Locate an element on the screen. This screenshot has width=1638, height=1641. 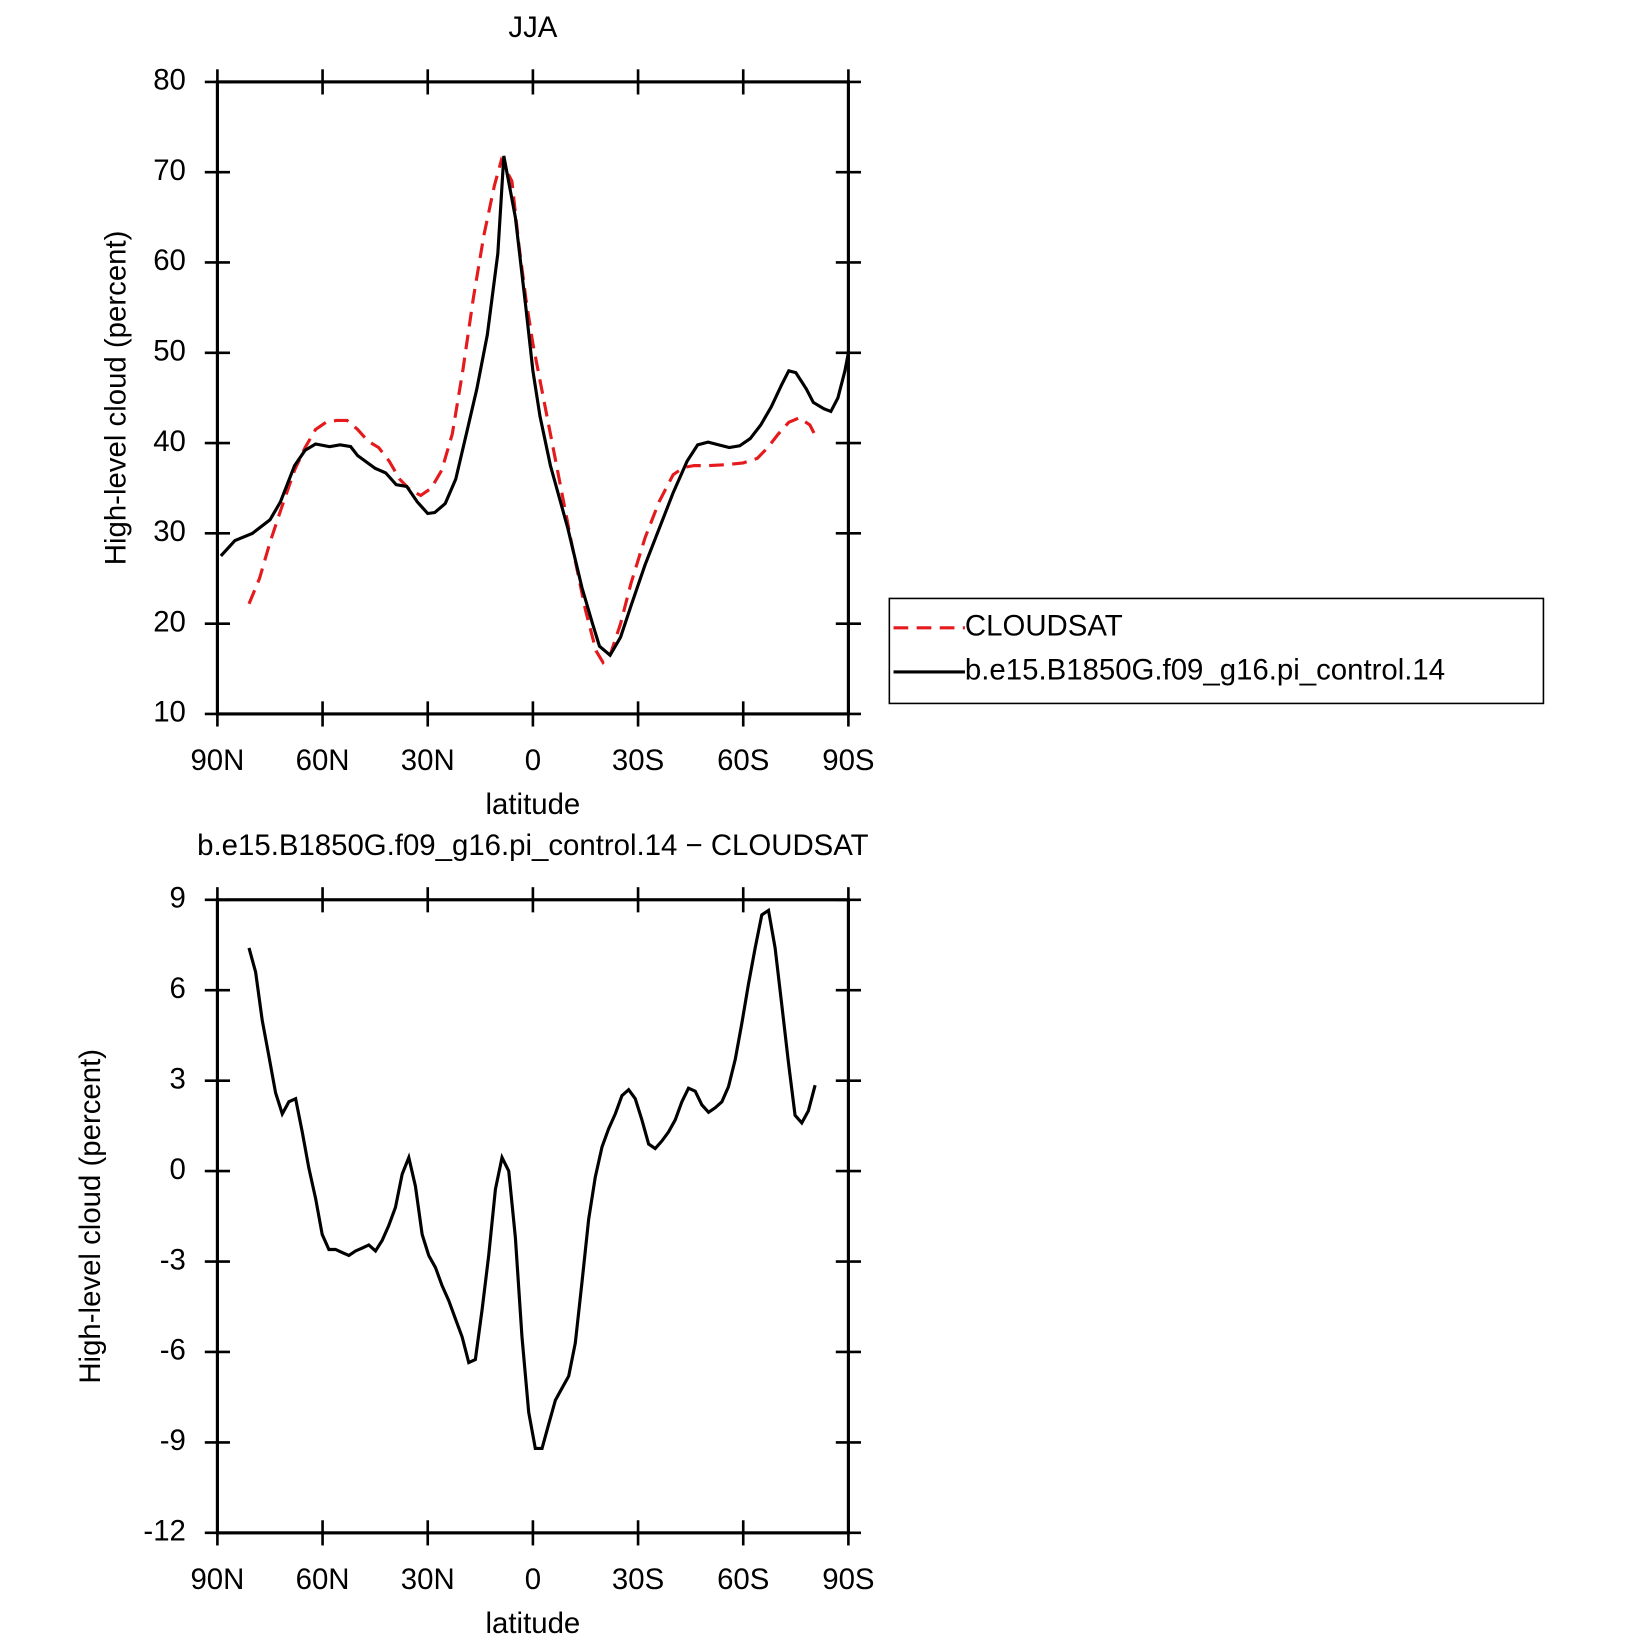
y-tick-label: -3 is located at coordinates (173, 1259).